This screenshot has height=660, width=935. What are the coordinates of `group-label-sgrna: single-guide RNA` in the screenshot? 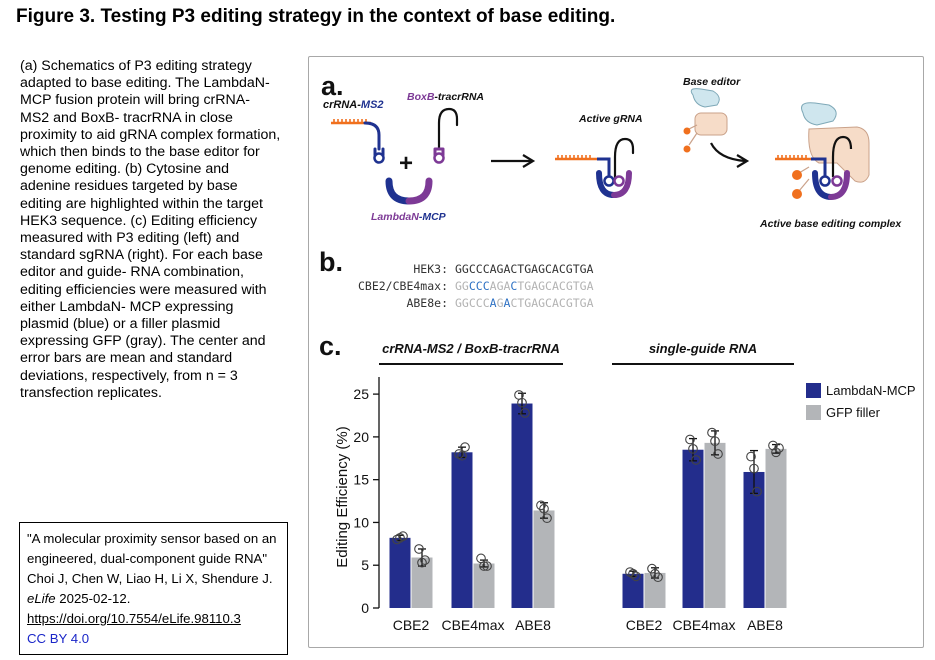 It's located at (703, 348).